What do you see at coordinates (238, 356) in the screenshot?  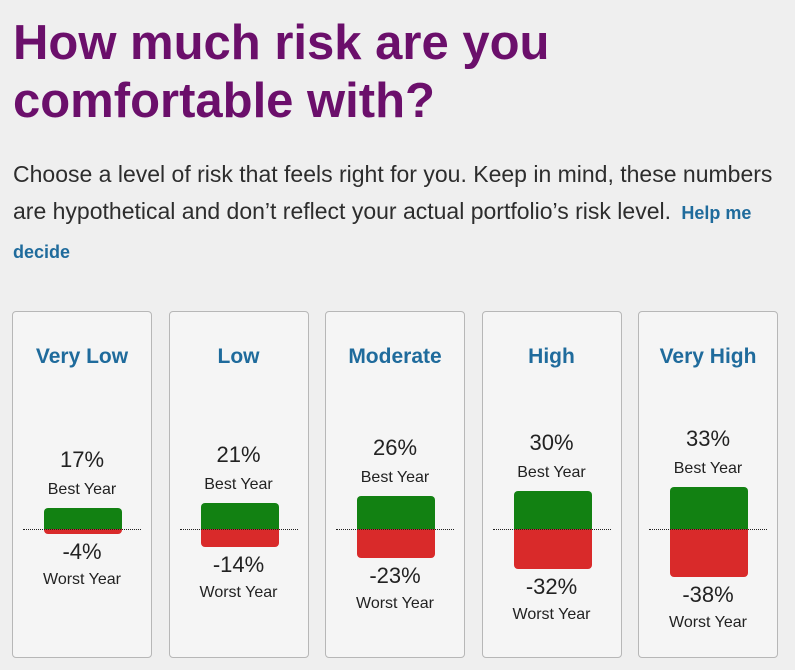 I see `risk-level-name: Low` at bounding box center [238, 356].